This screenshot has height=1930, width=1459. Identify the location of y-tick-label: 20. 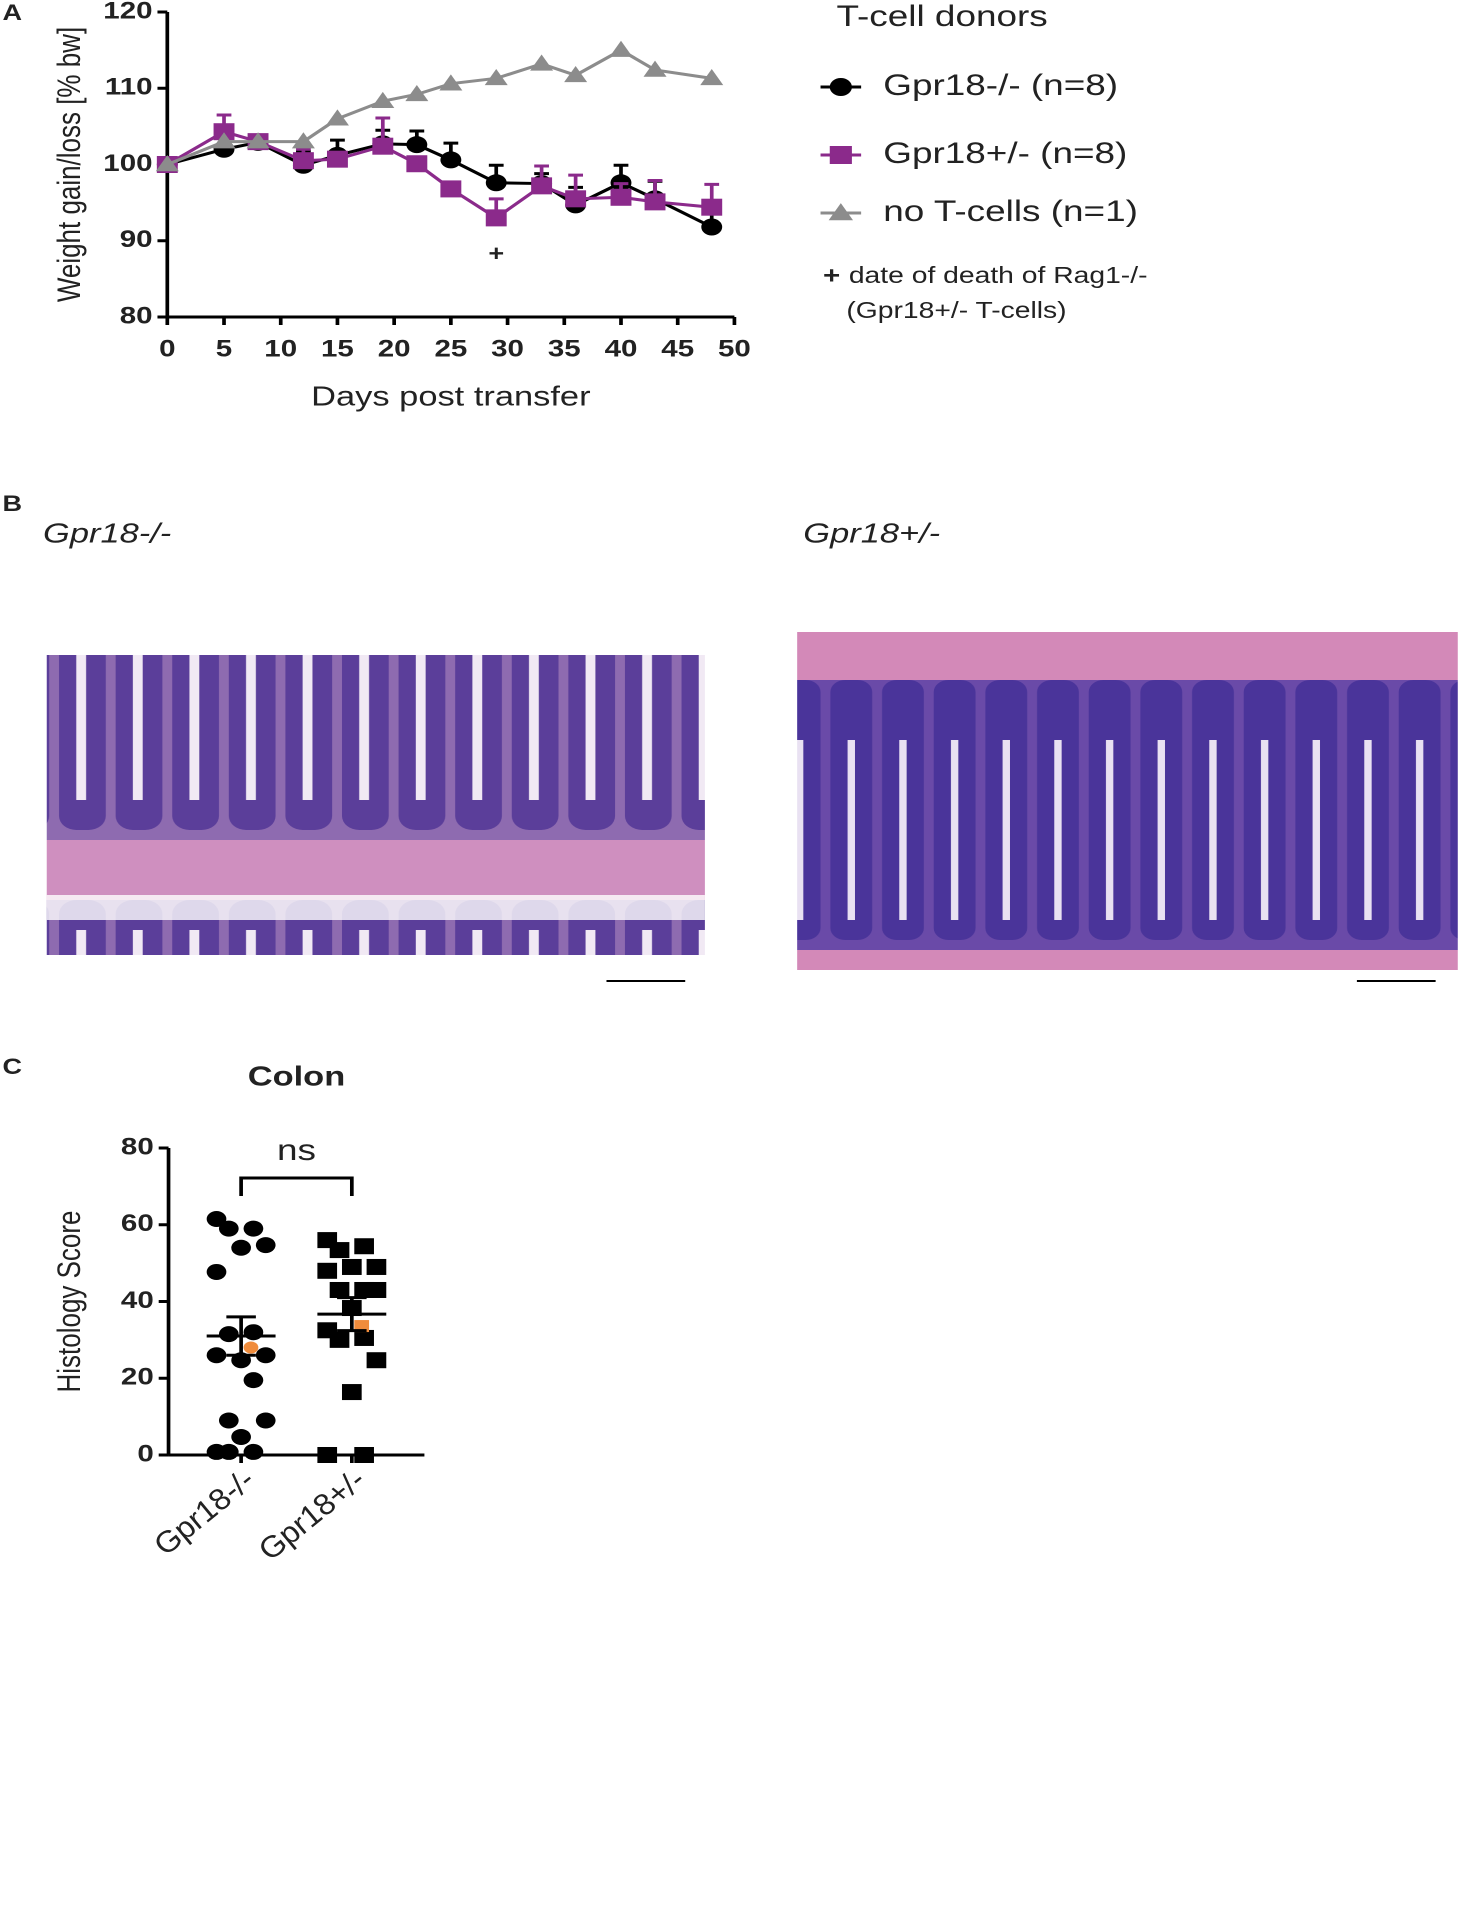
(137, 1376).